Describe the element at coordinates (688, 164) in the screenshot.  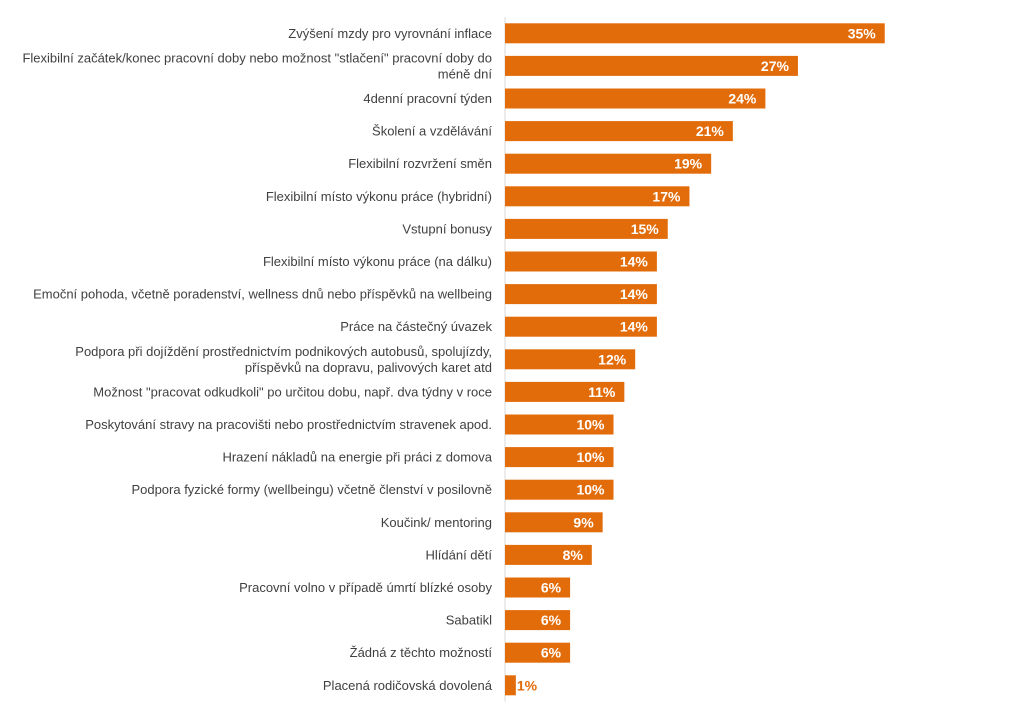
I see `value-label: 19%` at that location.